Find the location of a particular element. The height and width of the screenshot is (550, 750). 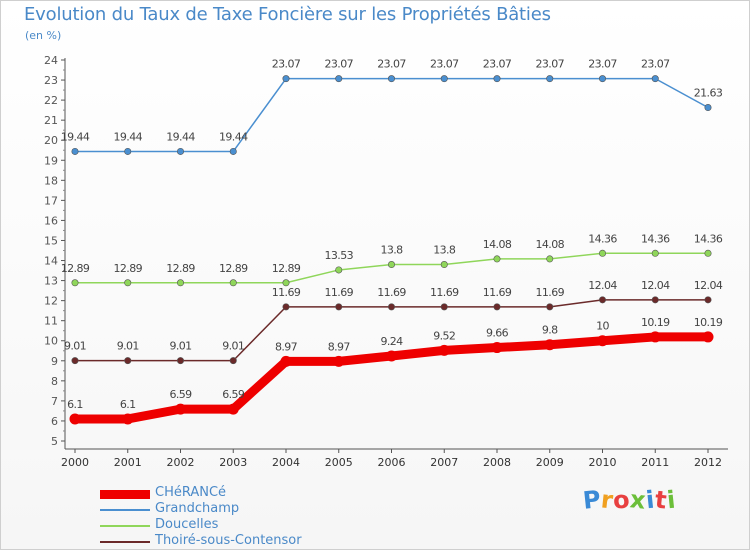

y-tick-label: 12 is located at coordinates (51, 301).